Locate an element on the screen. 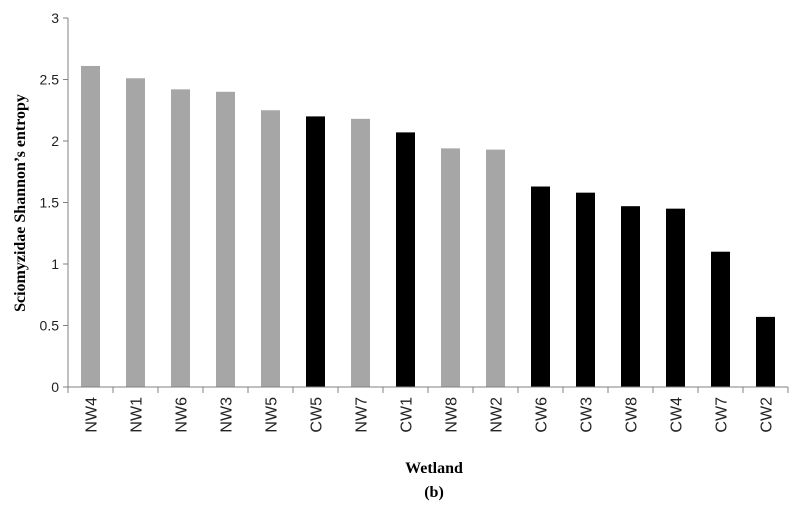 The height and width of the screenshot is (515, 790). x-axis-title: Wetland is located at coordinates (434, 468).